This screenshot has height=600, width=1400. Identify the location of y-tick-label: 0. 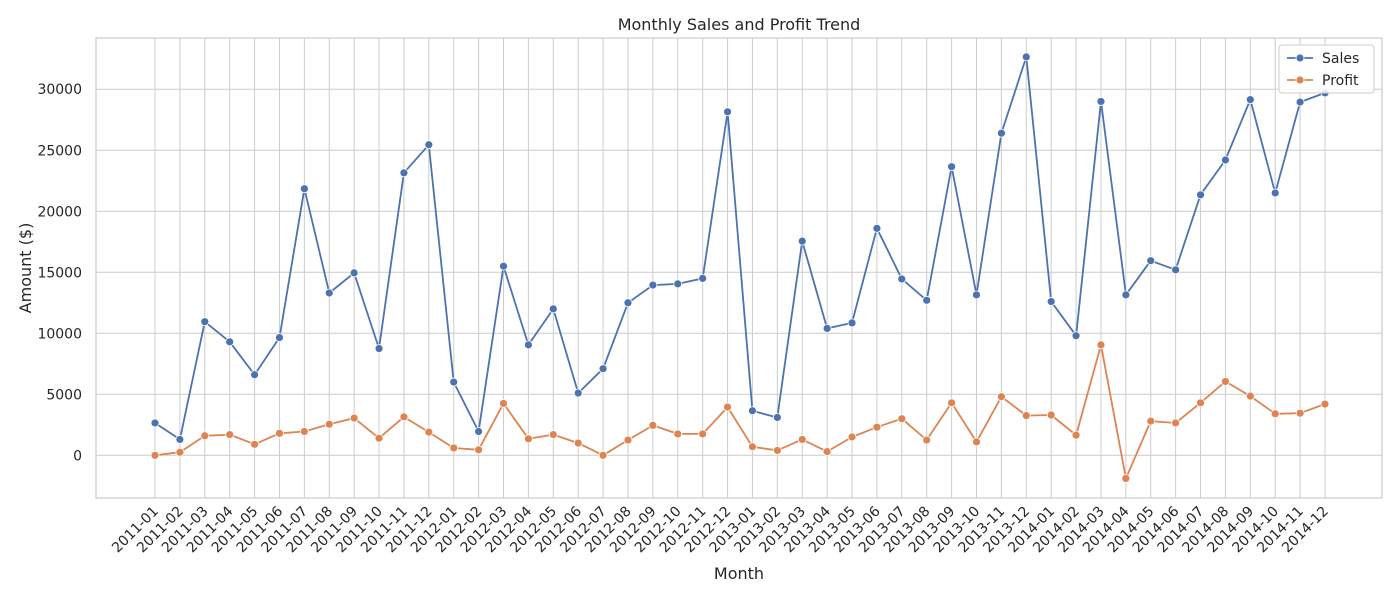
(77, 456).